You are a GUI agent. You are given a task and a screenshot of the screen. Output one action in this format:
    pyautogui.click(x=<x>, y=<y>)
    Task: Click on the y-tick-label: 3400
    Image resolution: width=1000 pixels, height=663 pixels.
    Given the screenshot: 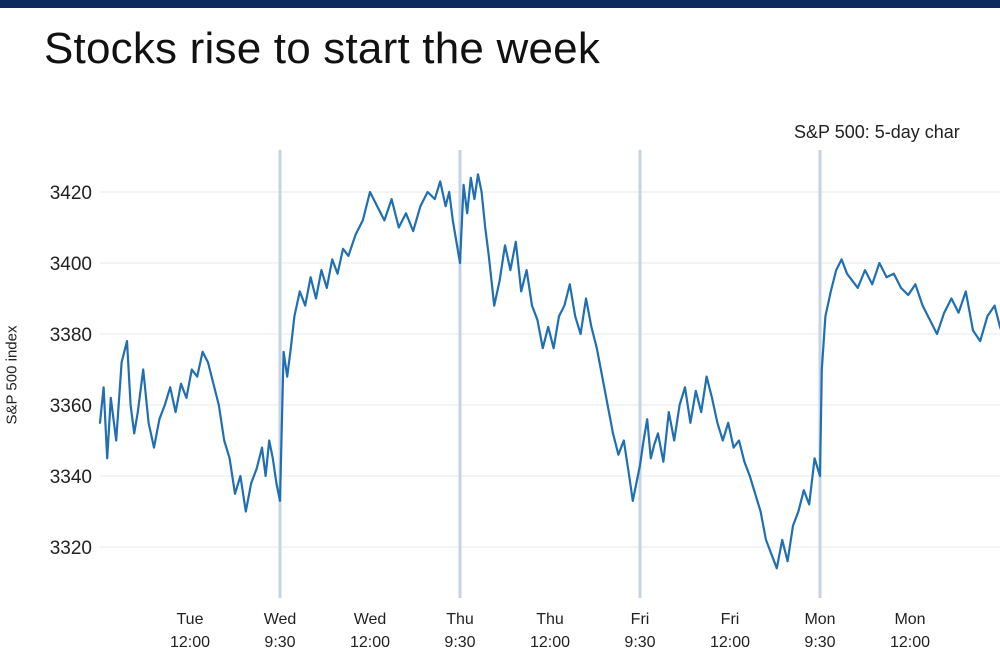 What is the action you would take?
    pyautogui.click(x=71, y=264)
    